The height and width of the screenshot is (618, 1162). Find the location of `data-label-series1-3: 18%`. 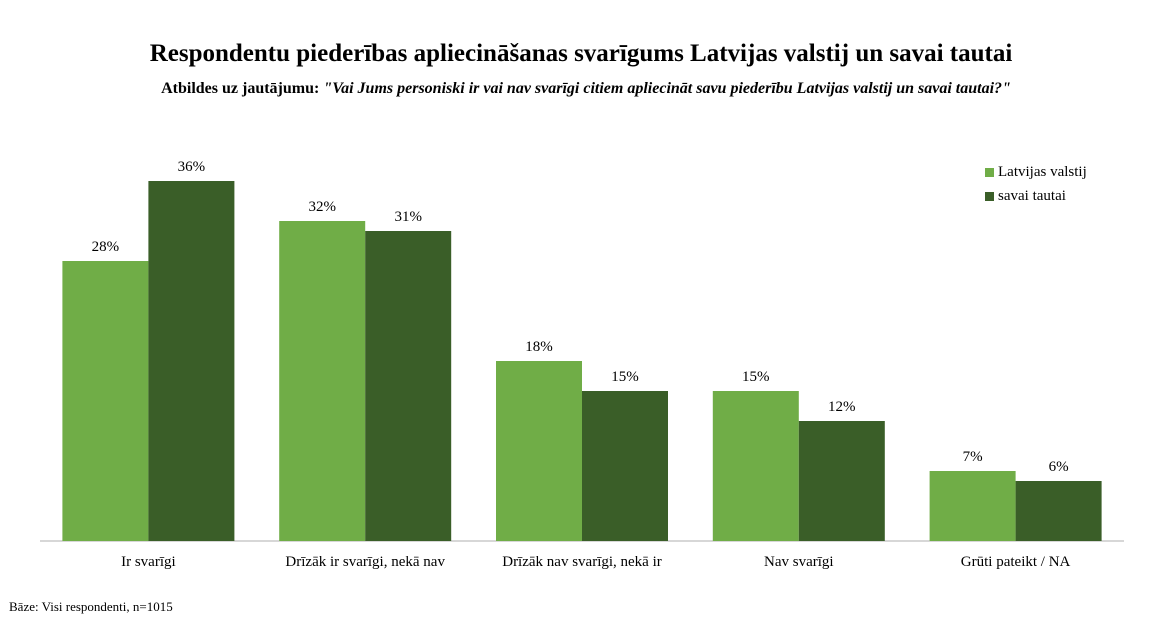

data-label-series1-3: 18% is located at coordinates (539, 347).